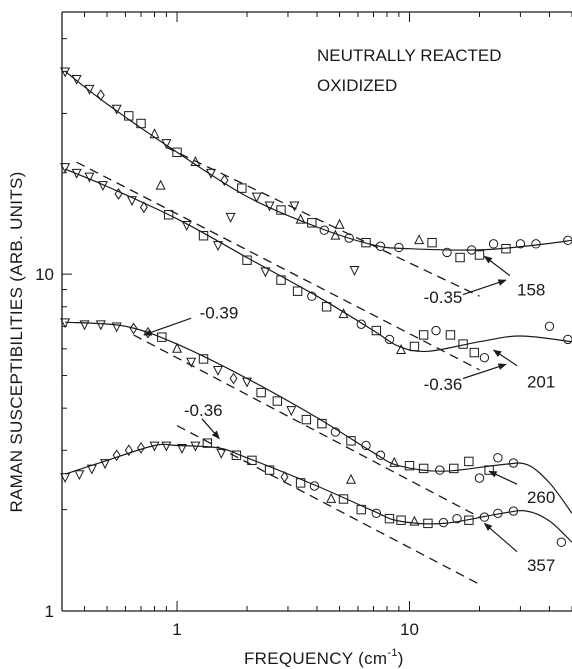 Image resolution: width=572 pixels, height=669 pixels. What do you see at coordinates (443, 297) in the screenshot?
I see `slope-annotation: -0.35` at bounding box center [443, 297].